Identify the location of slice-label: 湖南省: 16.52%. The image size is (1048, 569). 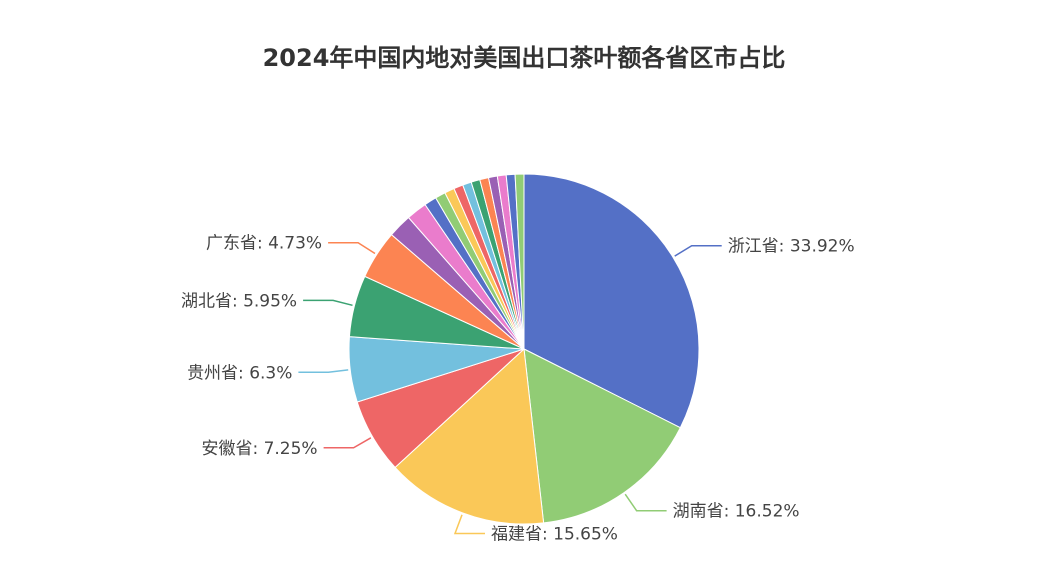
(736, 512).